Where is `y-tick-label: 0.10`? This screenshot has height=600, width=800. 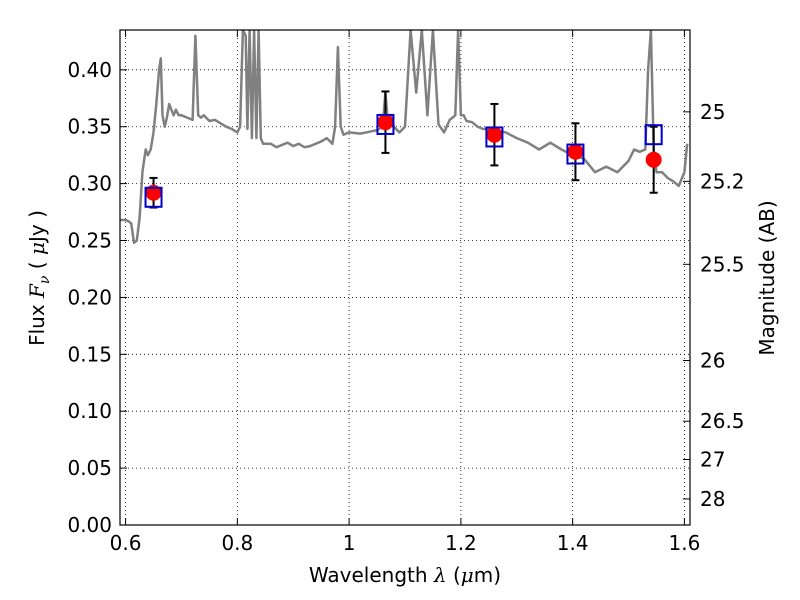 y-tick-label: 0.10 is located at coordinates (89, 411).